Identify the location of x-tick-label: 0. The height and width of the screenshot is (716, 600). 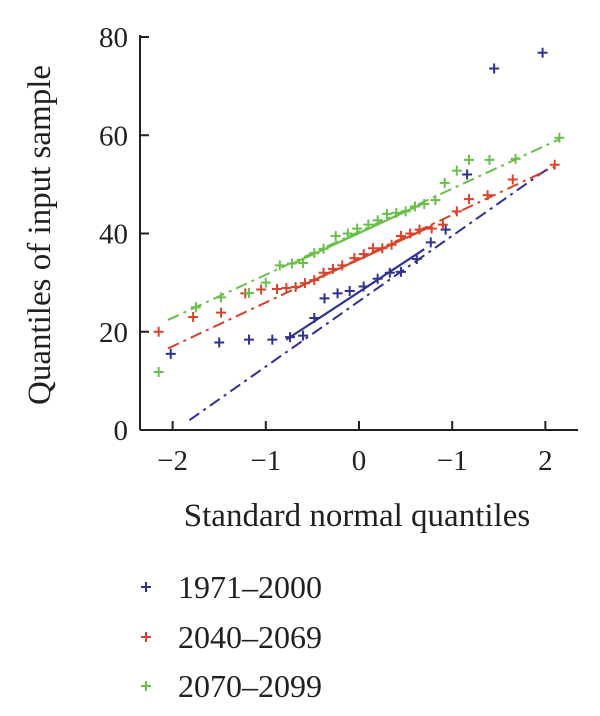
(359, 461).